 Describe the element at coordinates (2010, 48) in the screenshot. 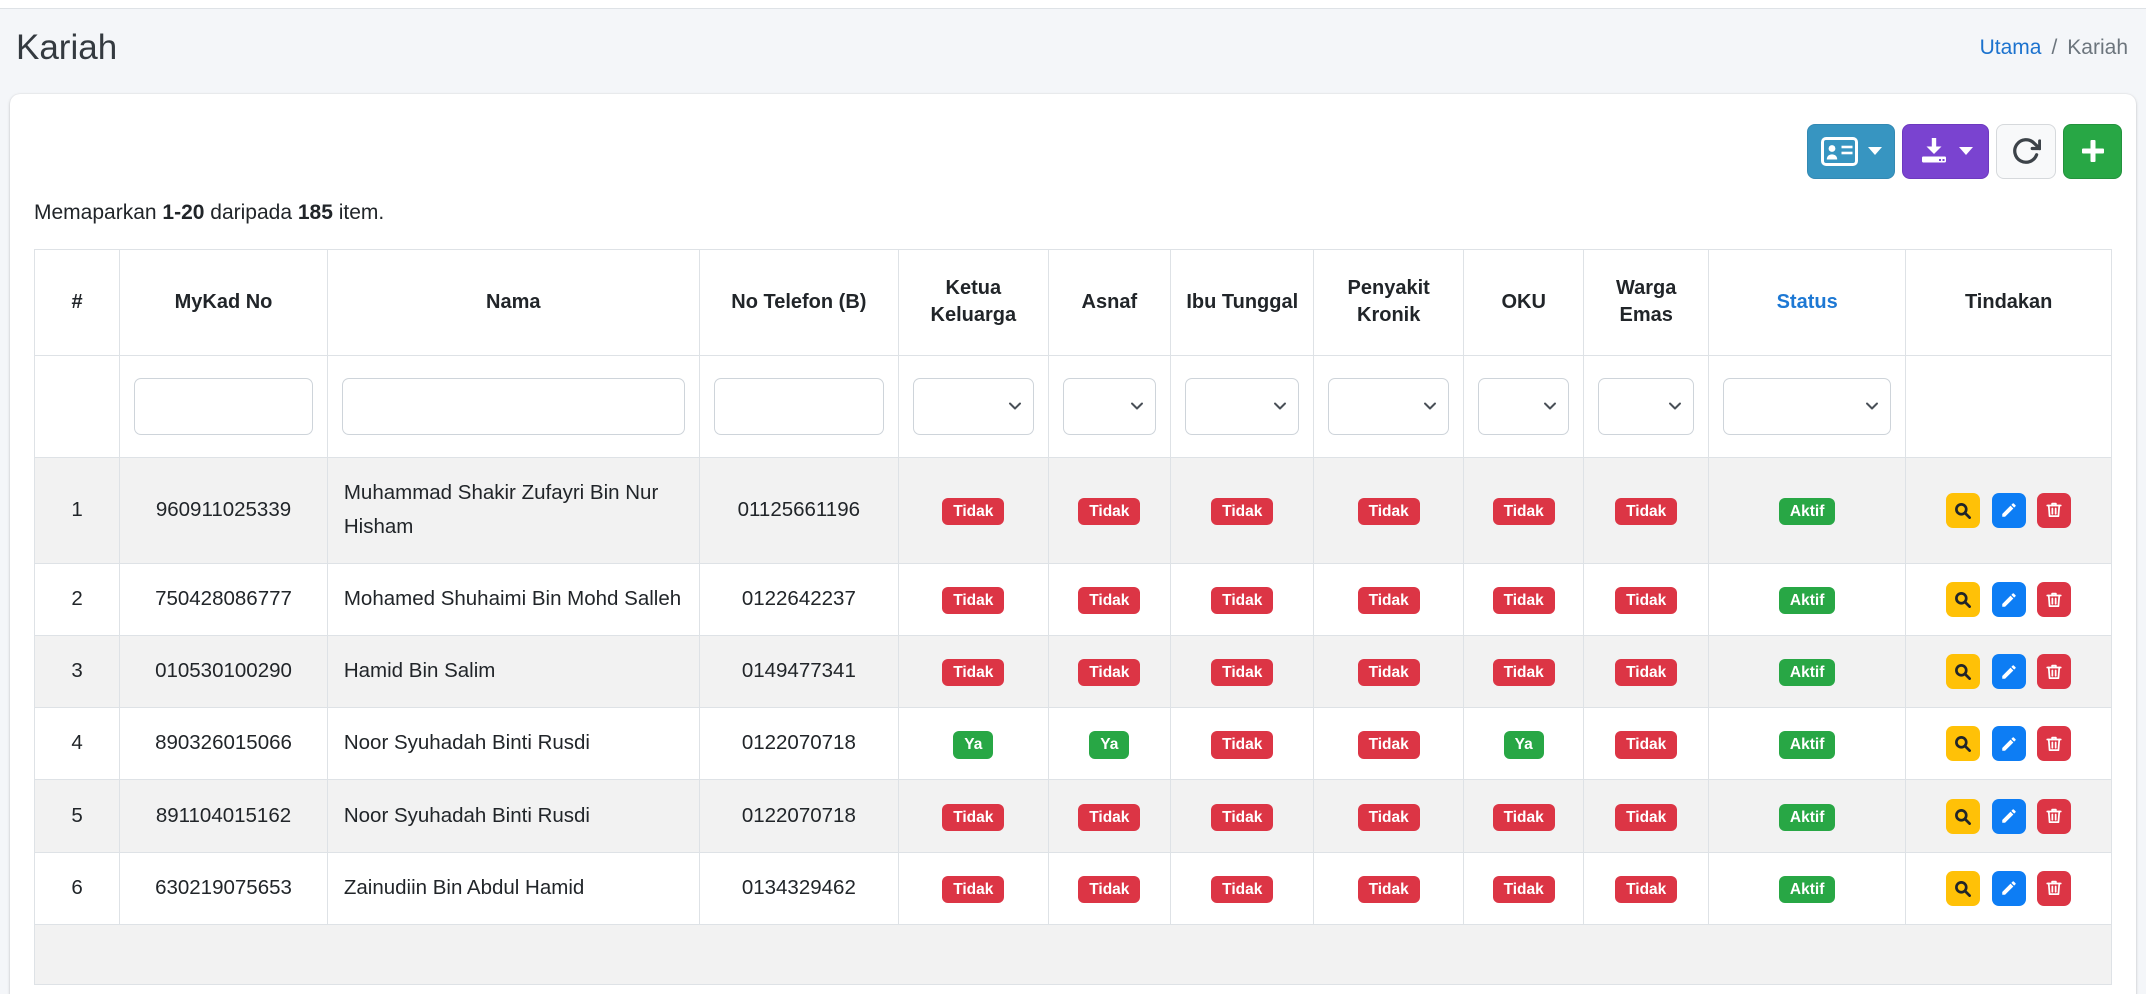

I see `breadcrumb-home-link: Utama` at that location.